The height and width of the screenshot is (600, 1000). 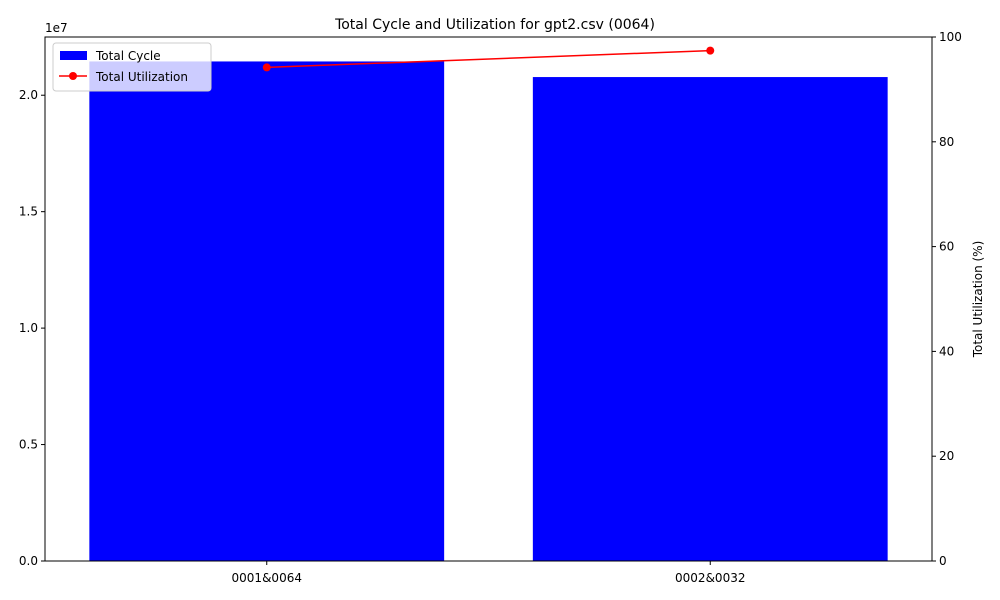 I want to click on right-y-axis-label: Total Utilization (%), so click(x=978, y=300).